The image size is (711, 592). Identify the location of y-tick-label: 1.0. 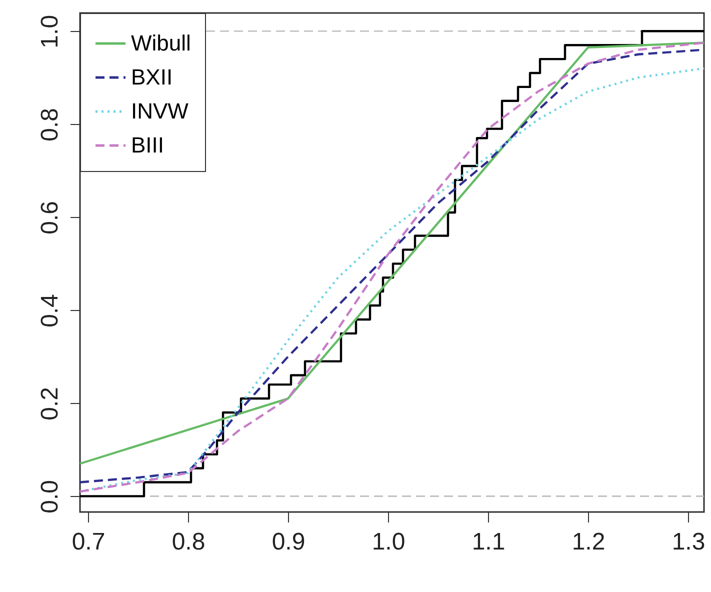
(50, 31).